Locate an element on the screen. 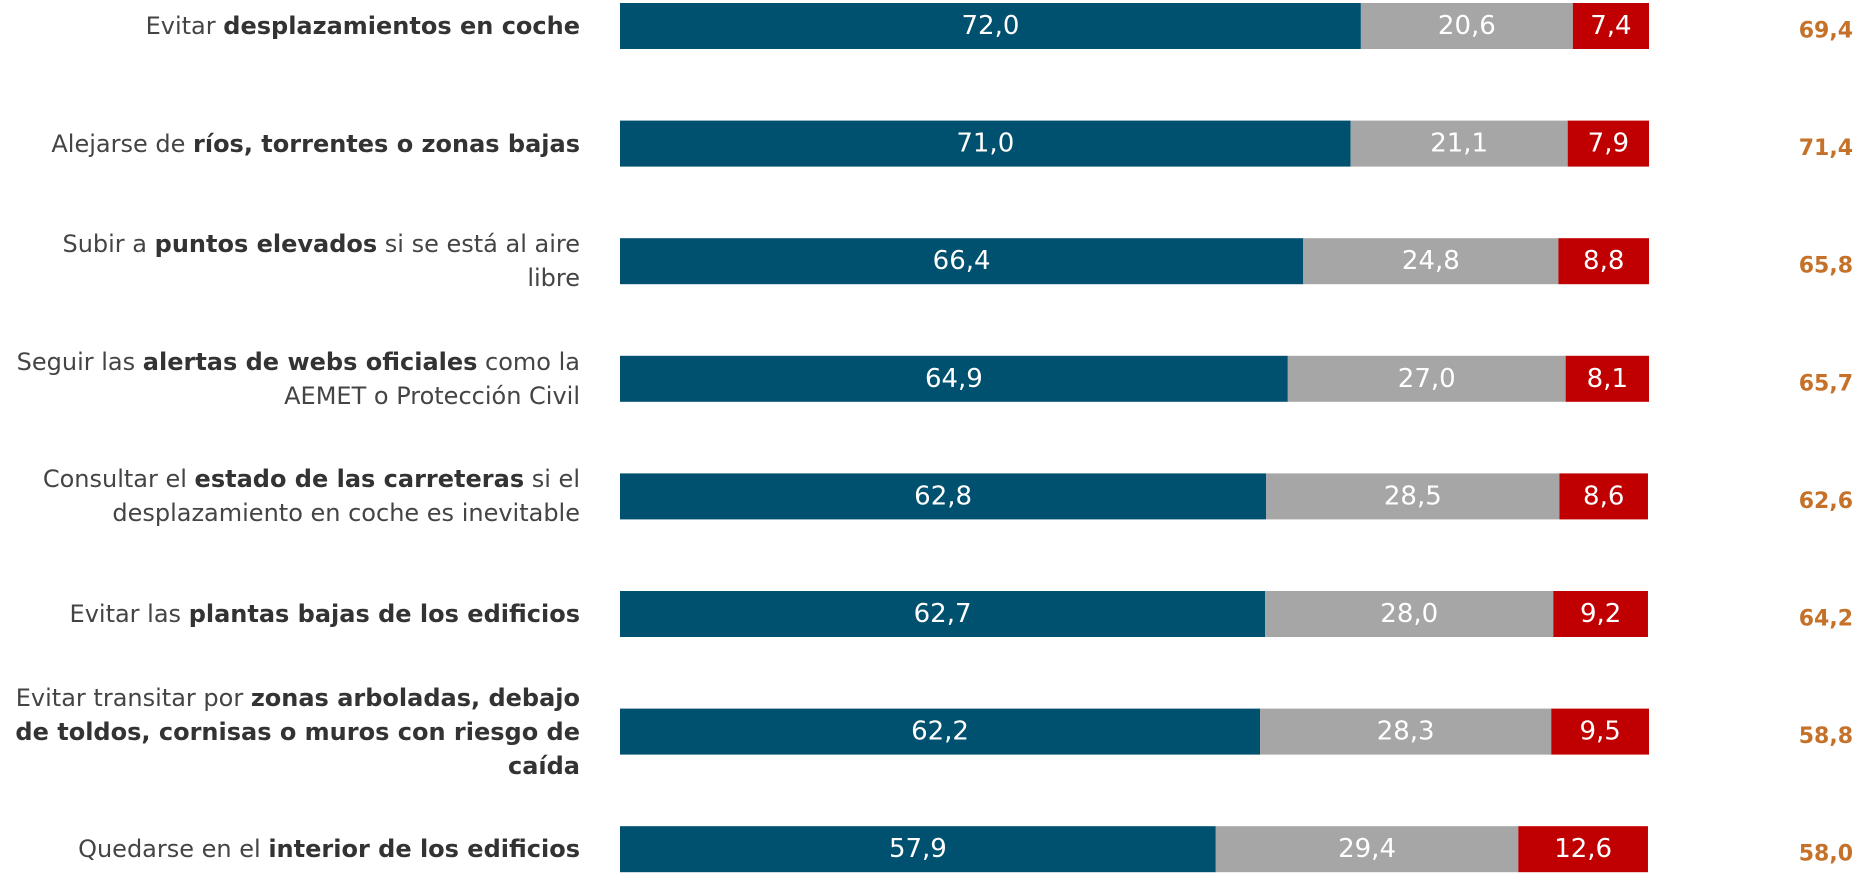 This screenshot has width=1863, height=880. category-bold: puntos elevados is located at coordinates (266, 244).